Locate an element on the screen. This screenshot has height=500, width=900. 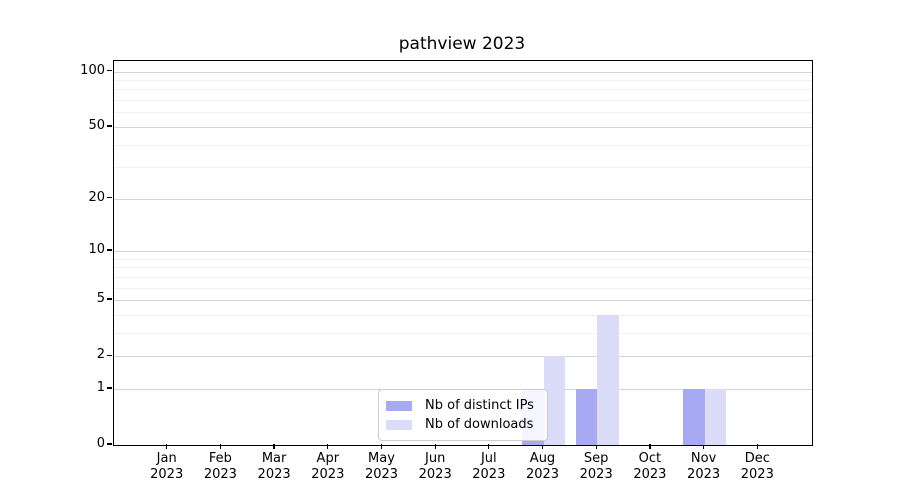
legend: Nb of distinct IPs Nb of downloads is located at coordinates (463, 415).